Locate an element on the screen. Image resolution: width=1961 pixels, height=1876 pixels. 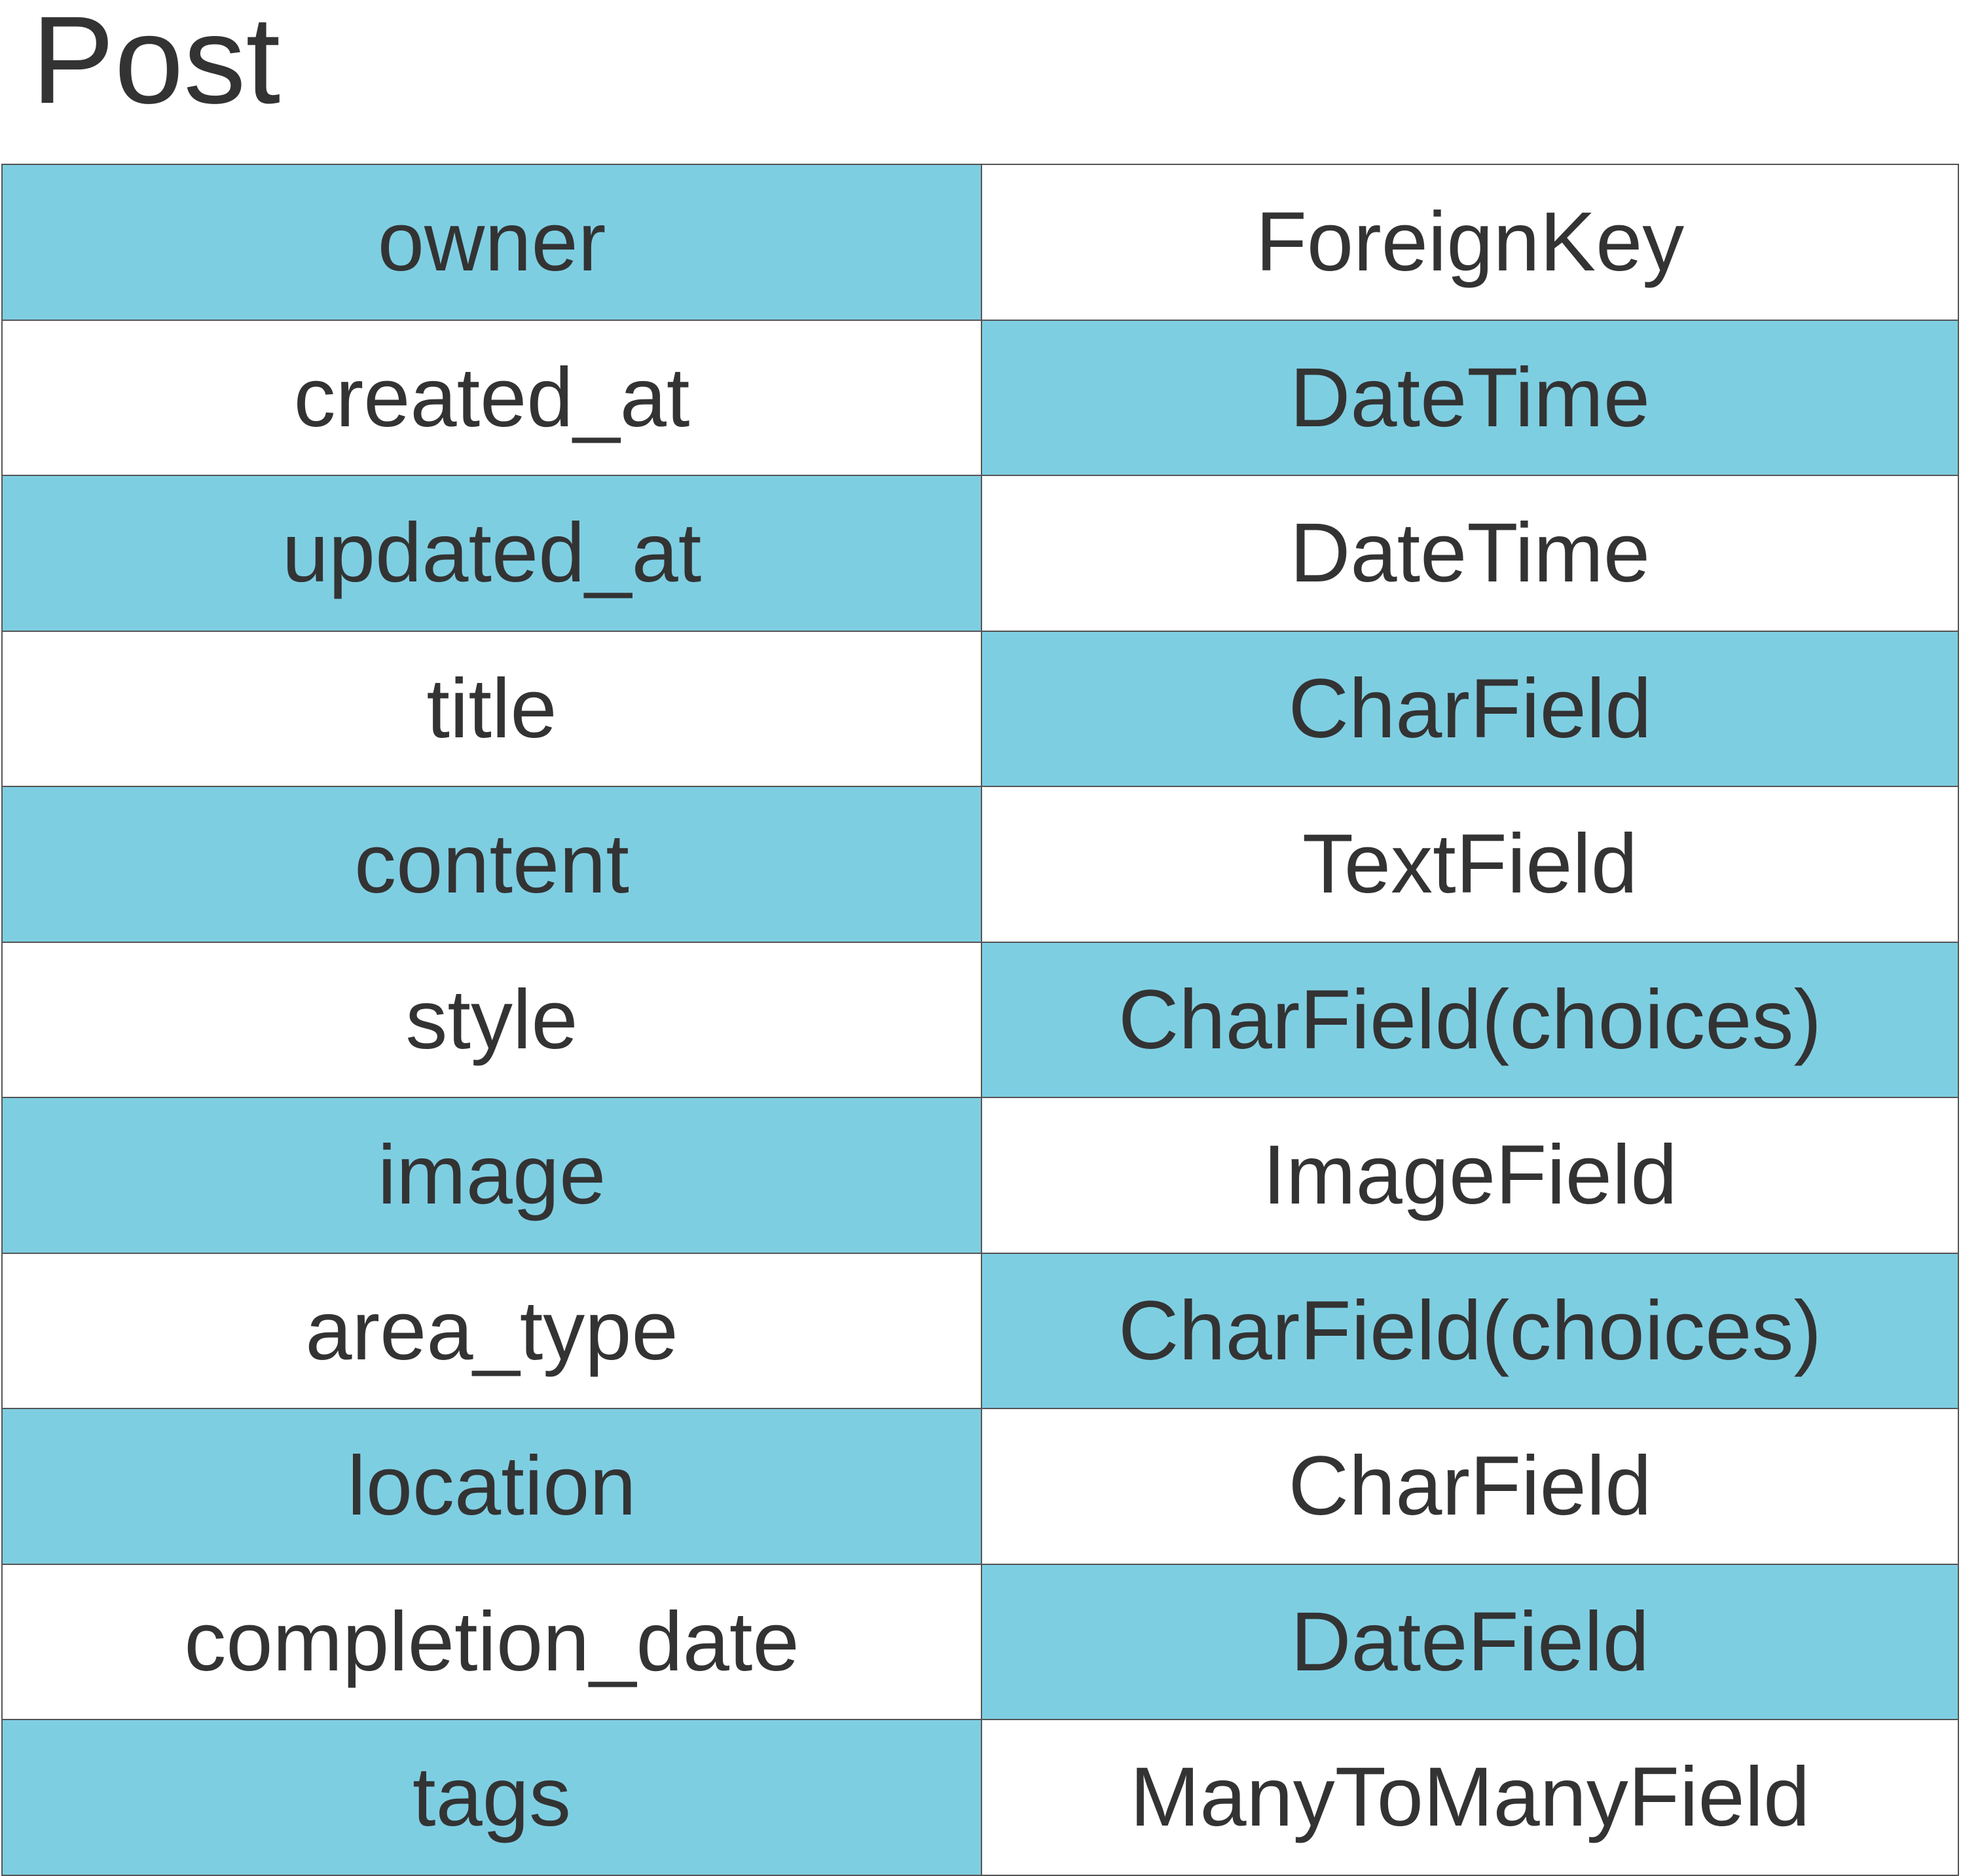
field-name-cell: owner is located at coordinates (492, 243).